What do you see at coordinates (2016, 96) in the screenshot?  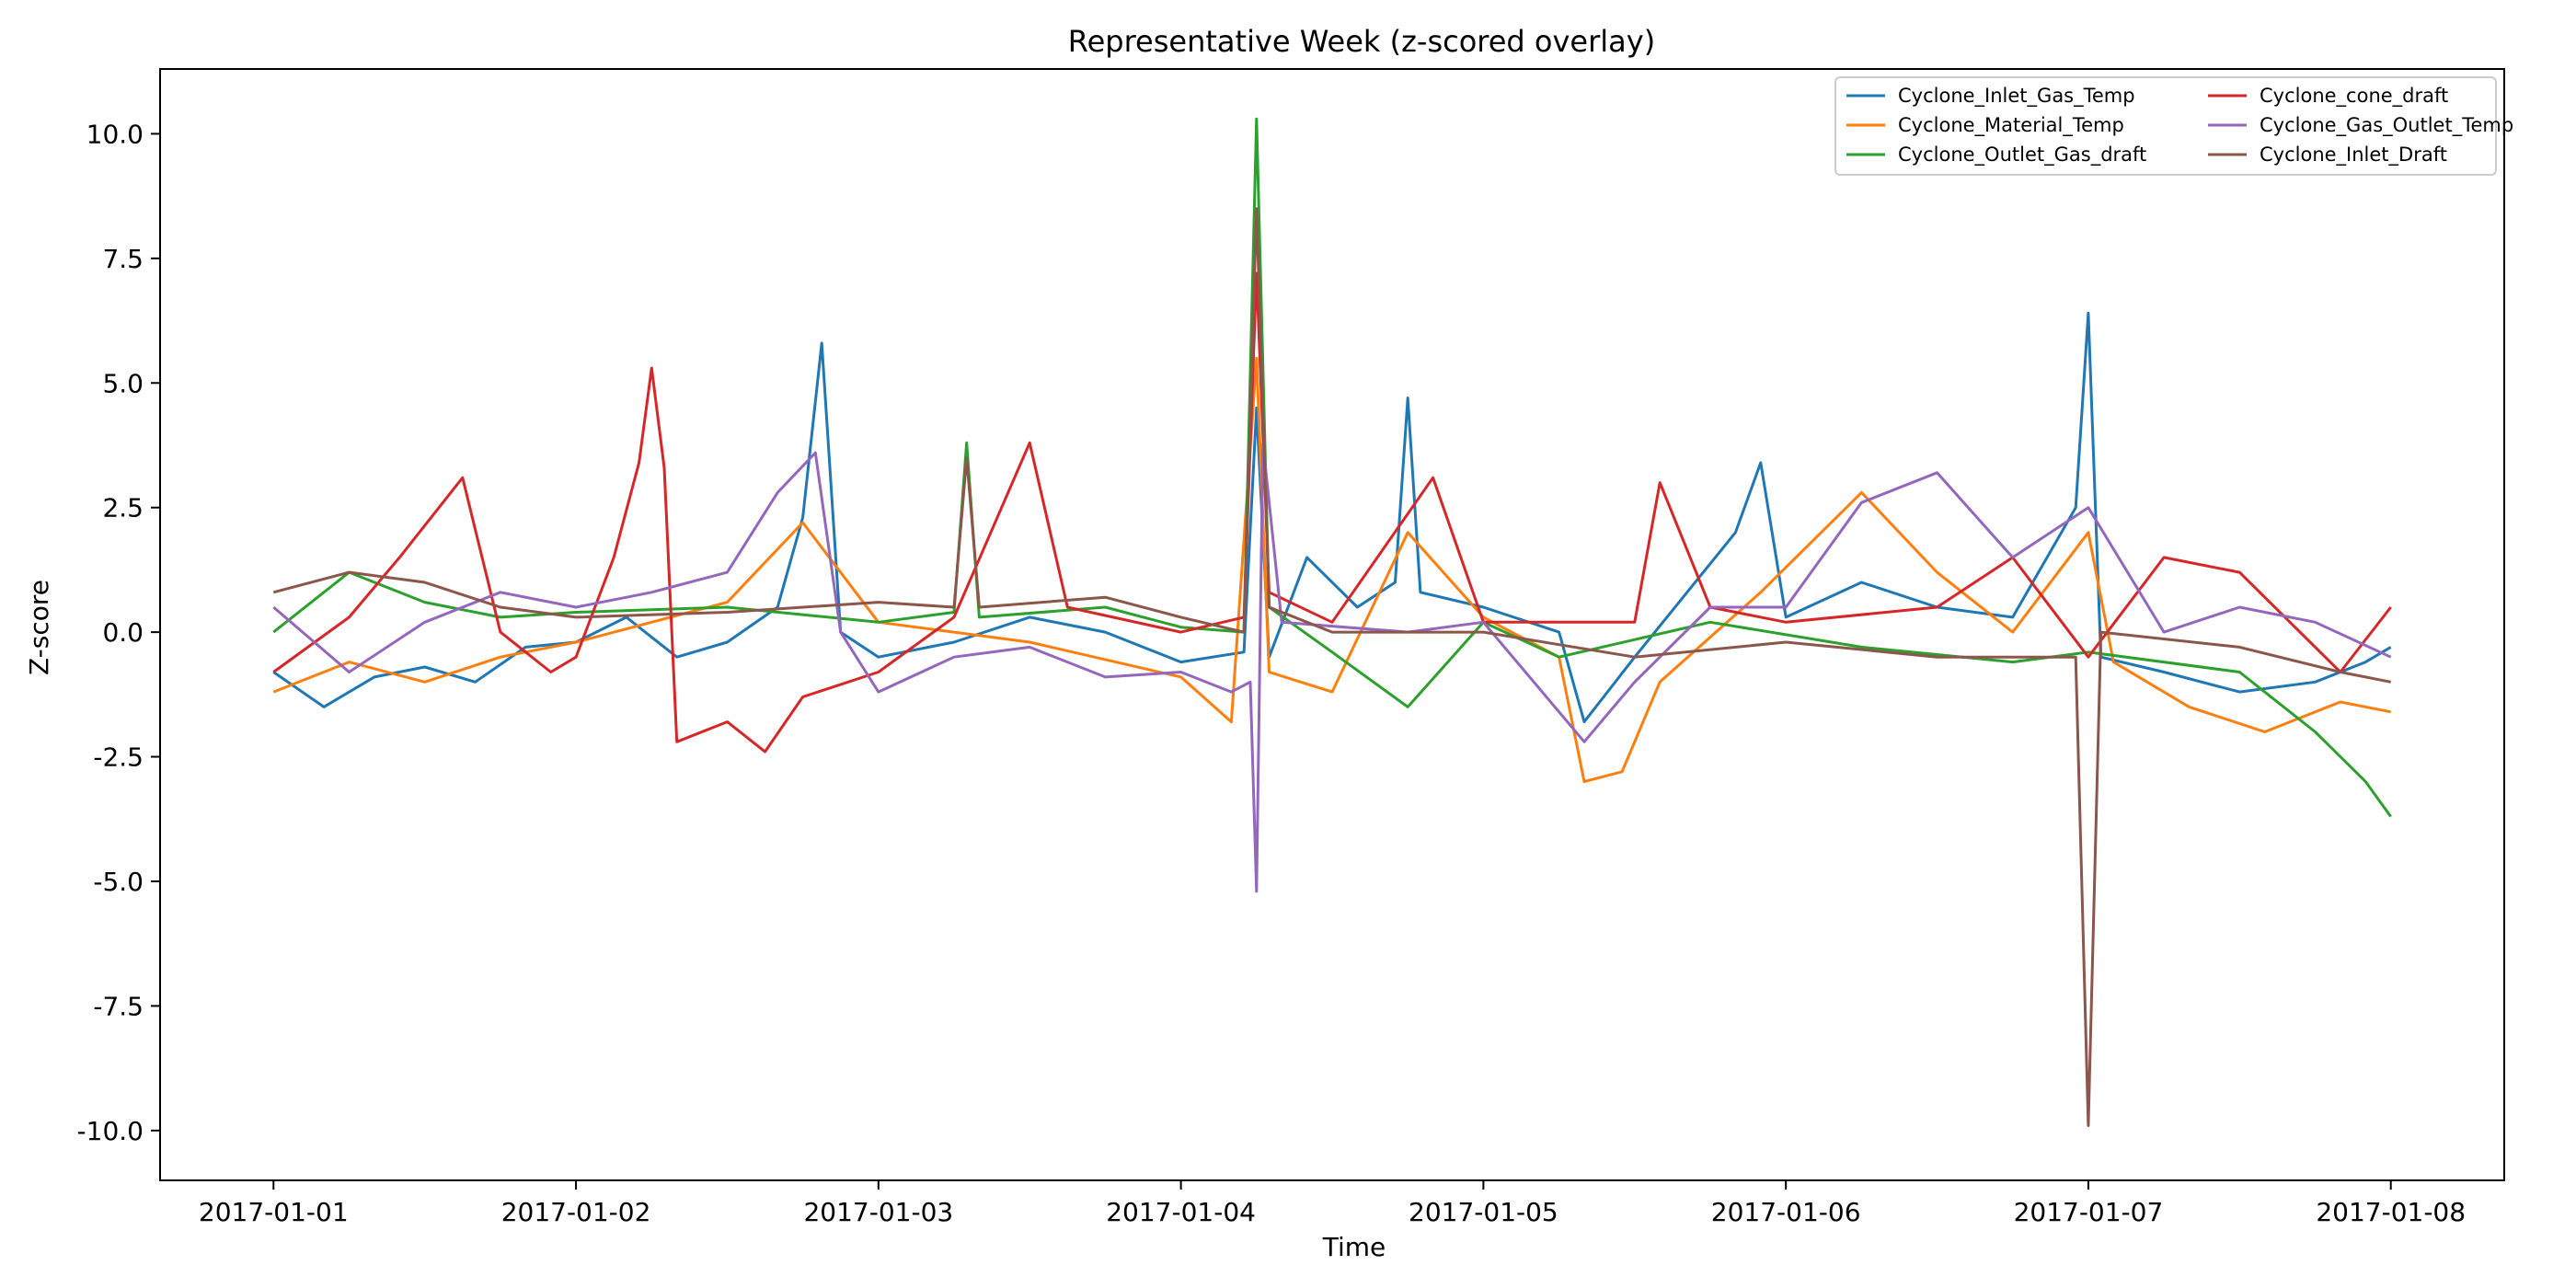 I see `legend-label: Cyclone_Inlet_Gas_Temp` at bounding box center [2016, 96].